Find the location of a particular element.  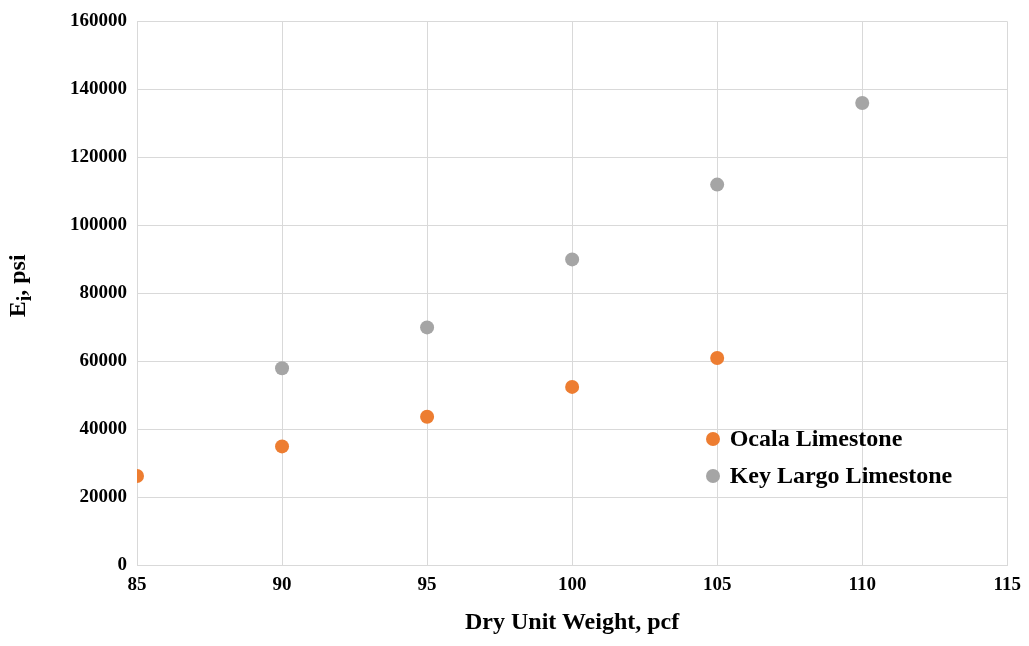

legend-label: Ocala Limestone is located at coordinates (816, 439).